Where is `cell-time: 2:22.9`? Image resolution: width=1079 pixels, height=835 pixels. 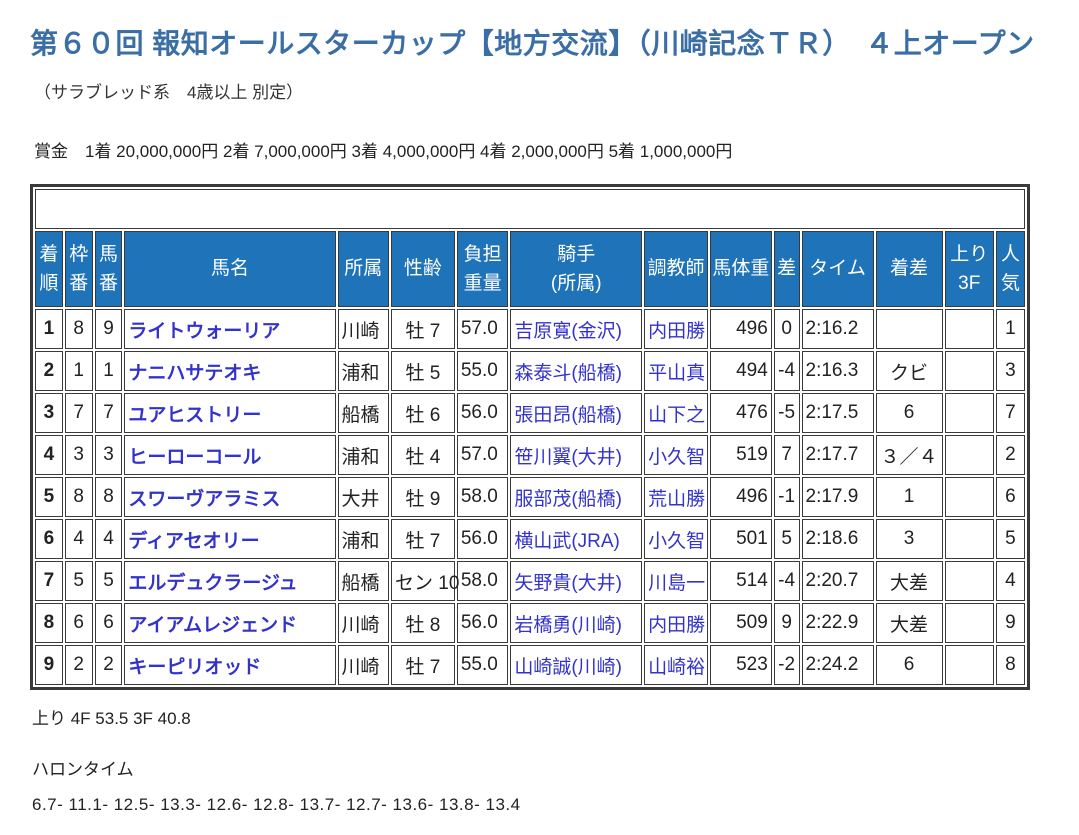 cell-time: 2:22.9 is located at coordinates (837, 623).